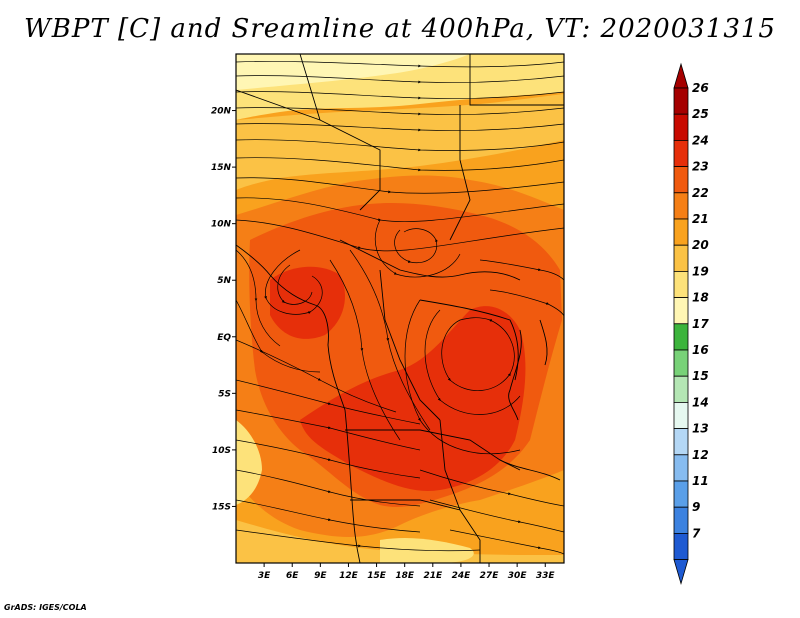  I want to click on wbpt-band-18-north, so click(353, 72).